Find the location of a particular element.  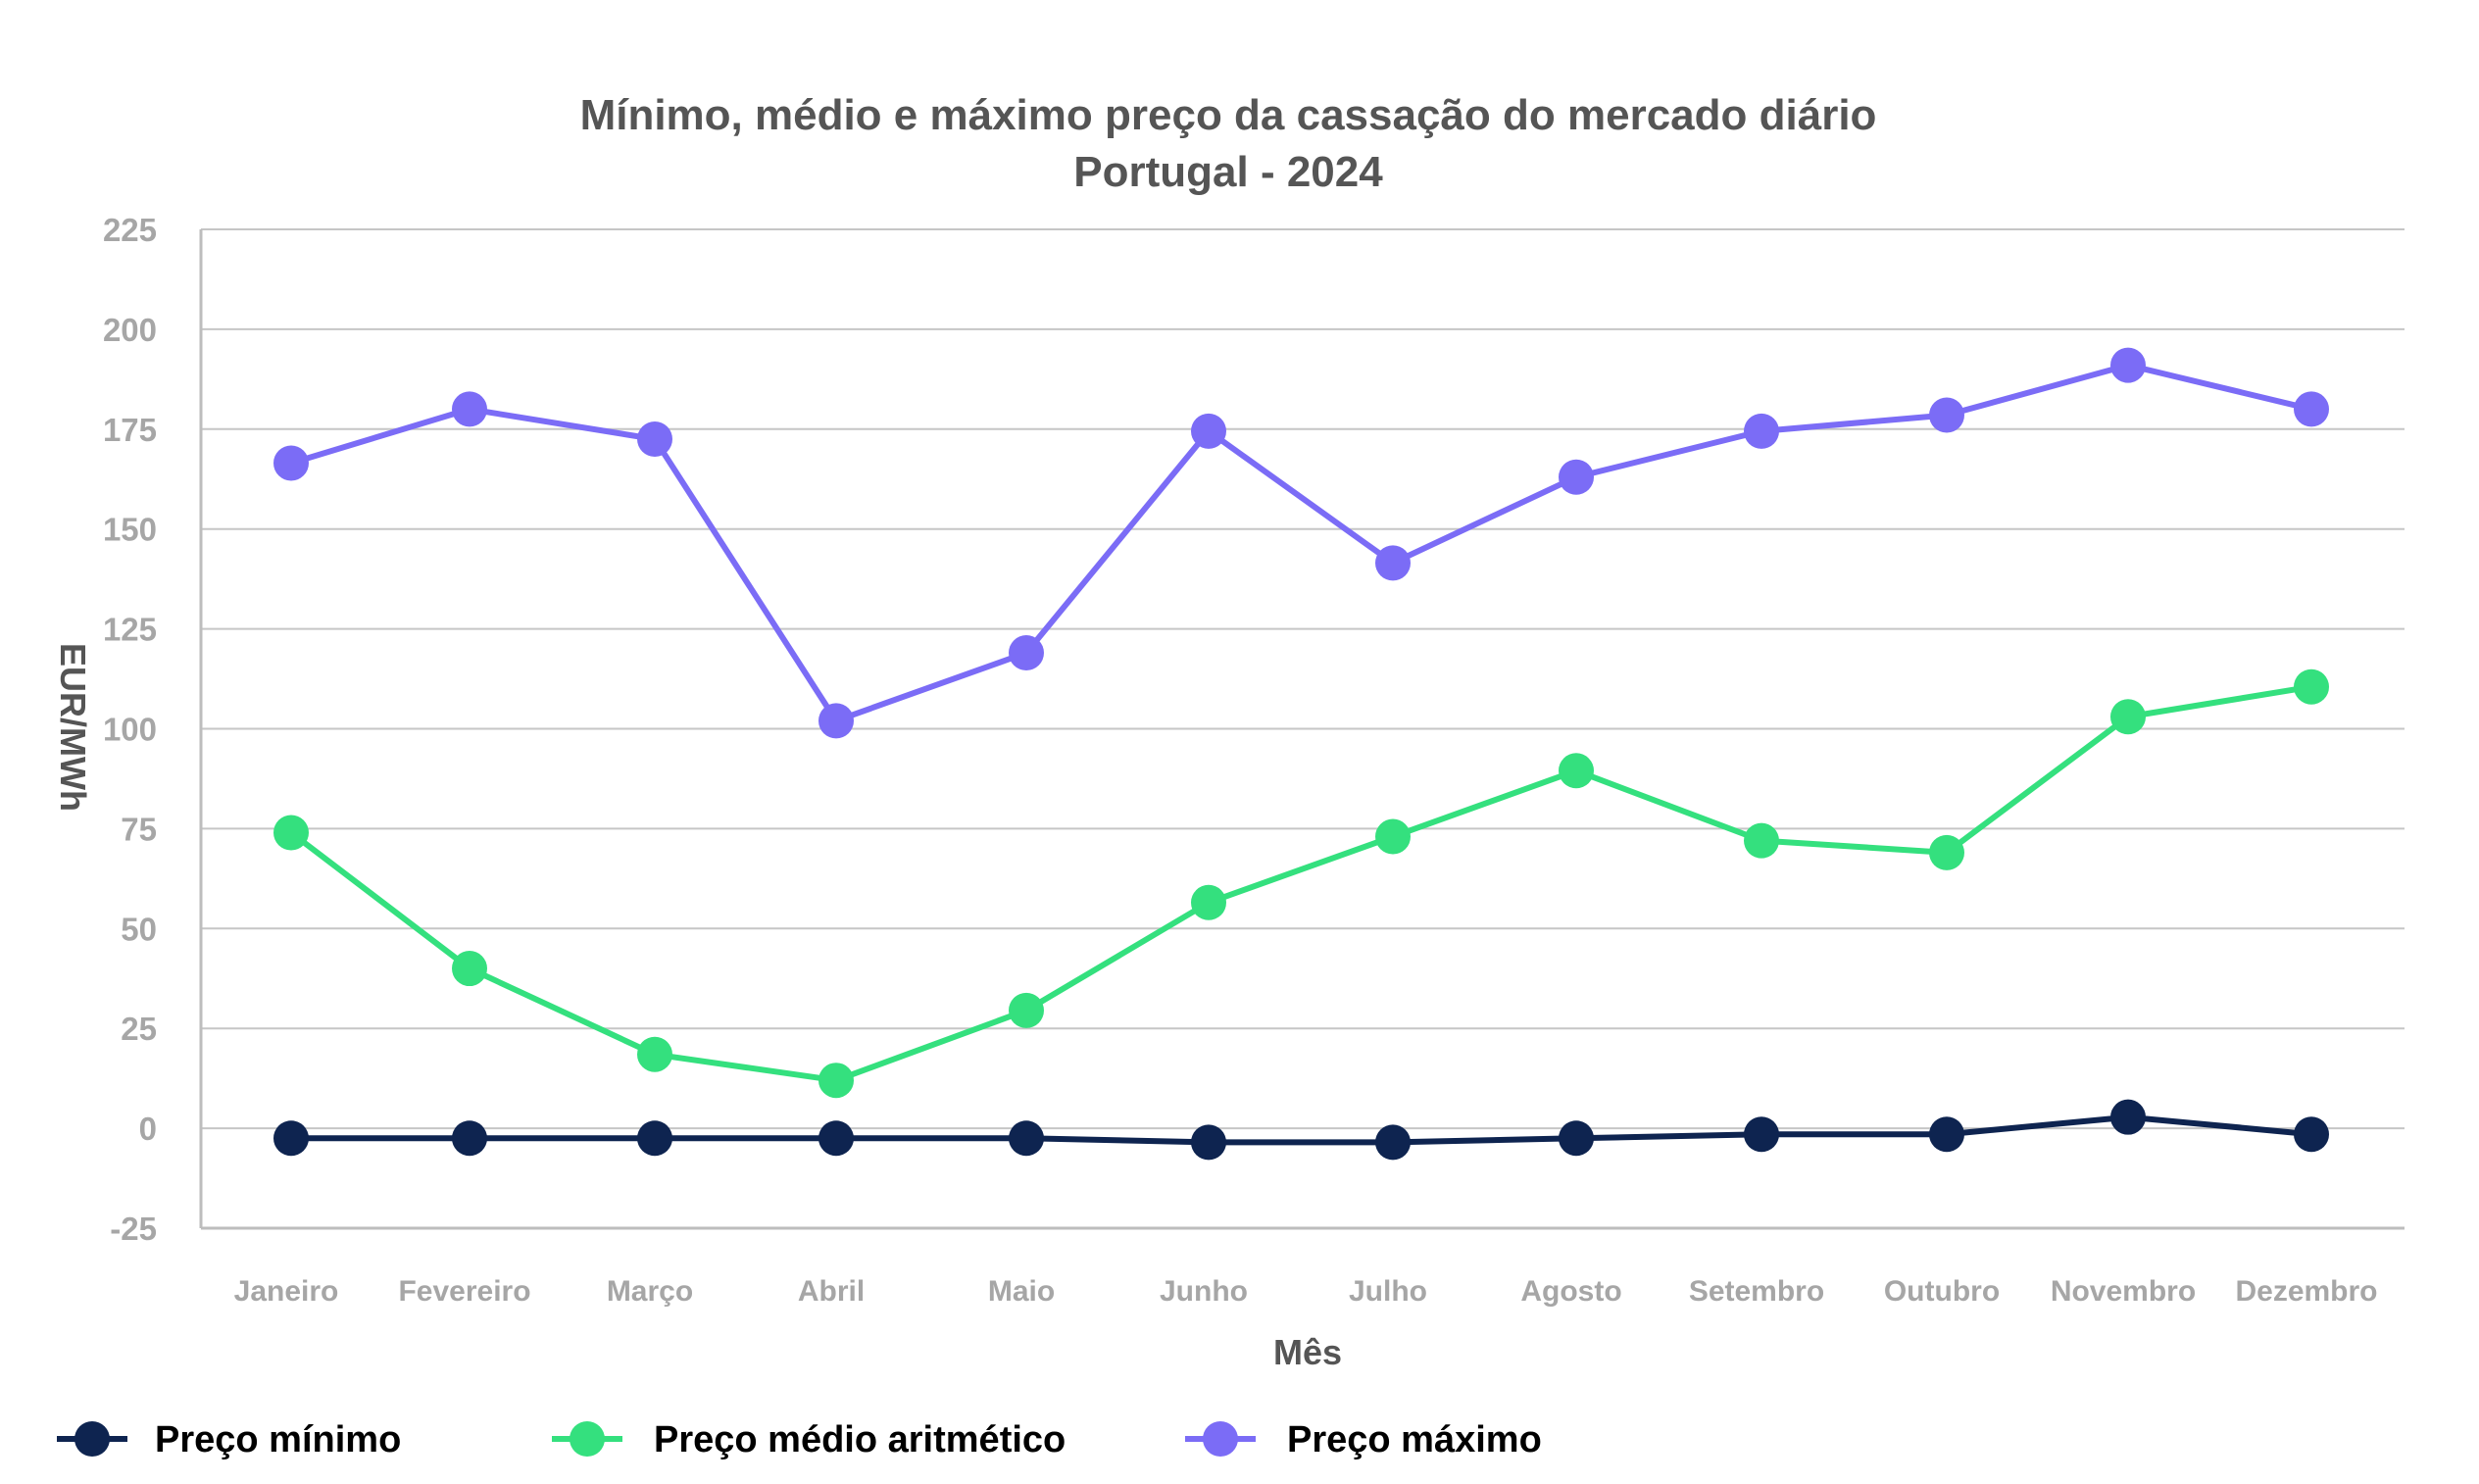

y-tick-label: 225 is located at coordinates (130, 230).